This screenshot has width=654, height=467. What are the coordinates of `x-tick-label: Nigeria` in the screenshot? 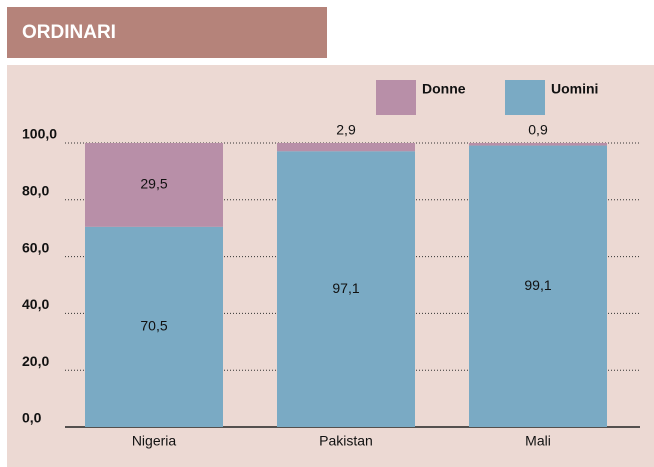 It's located at (154, 441).